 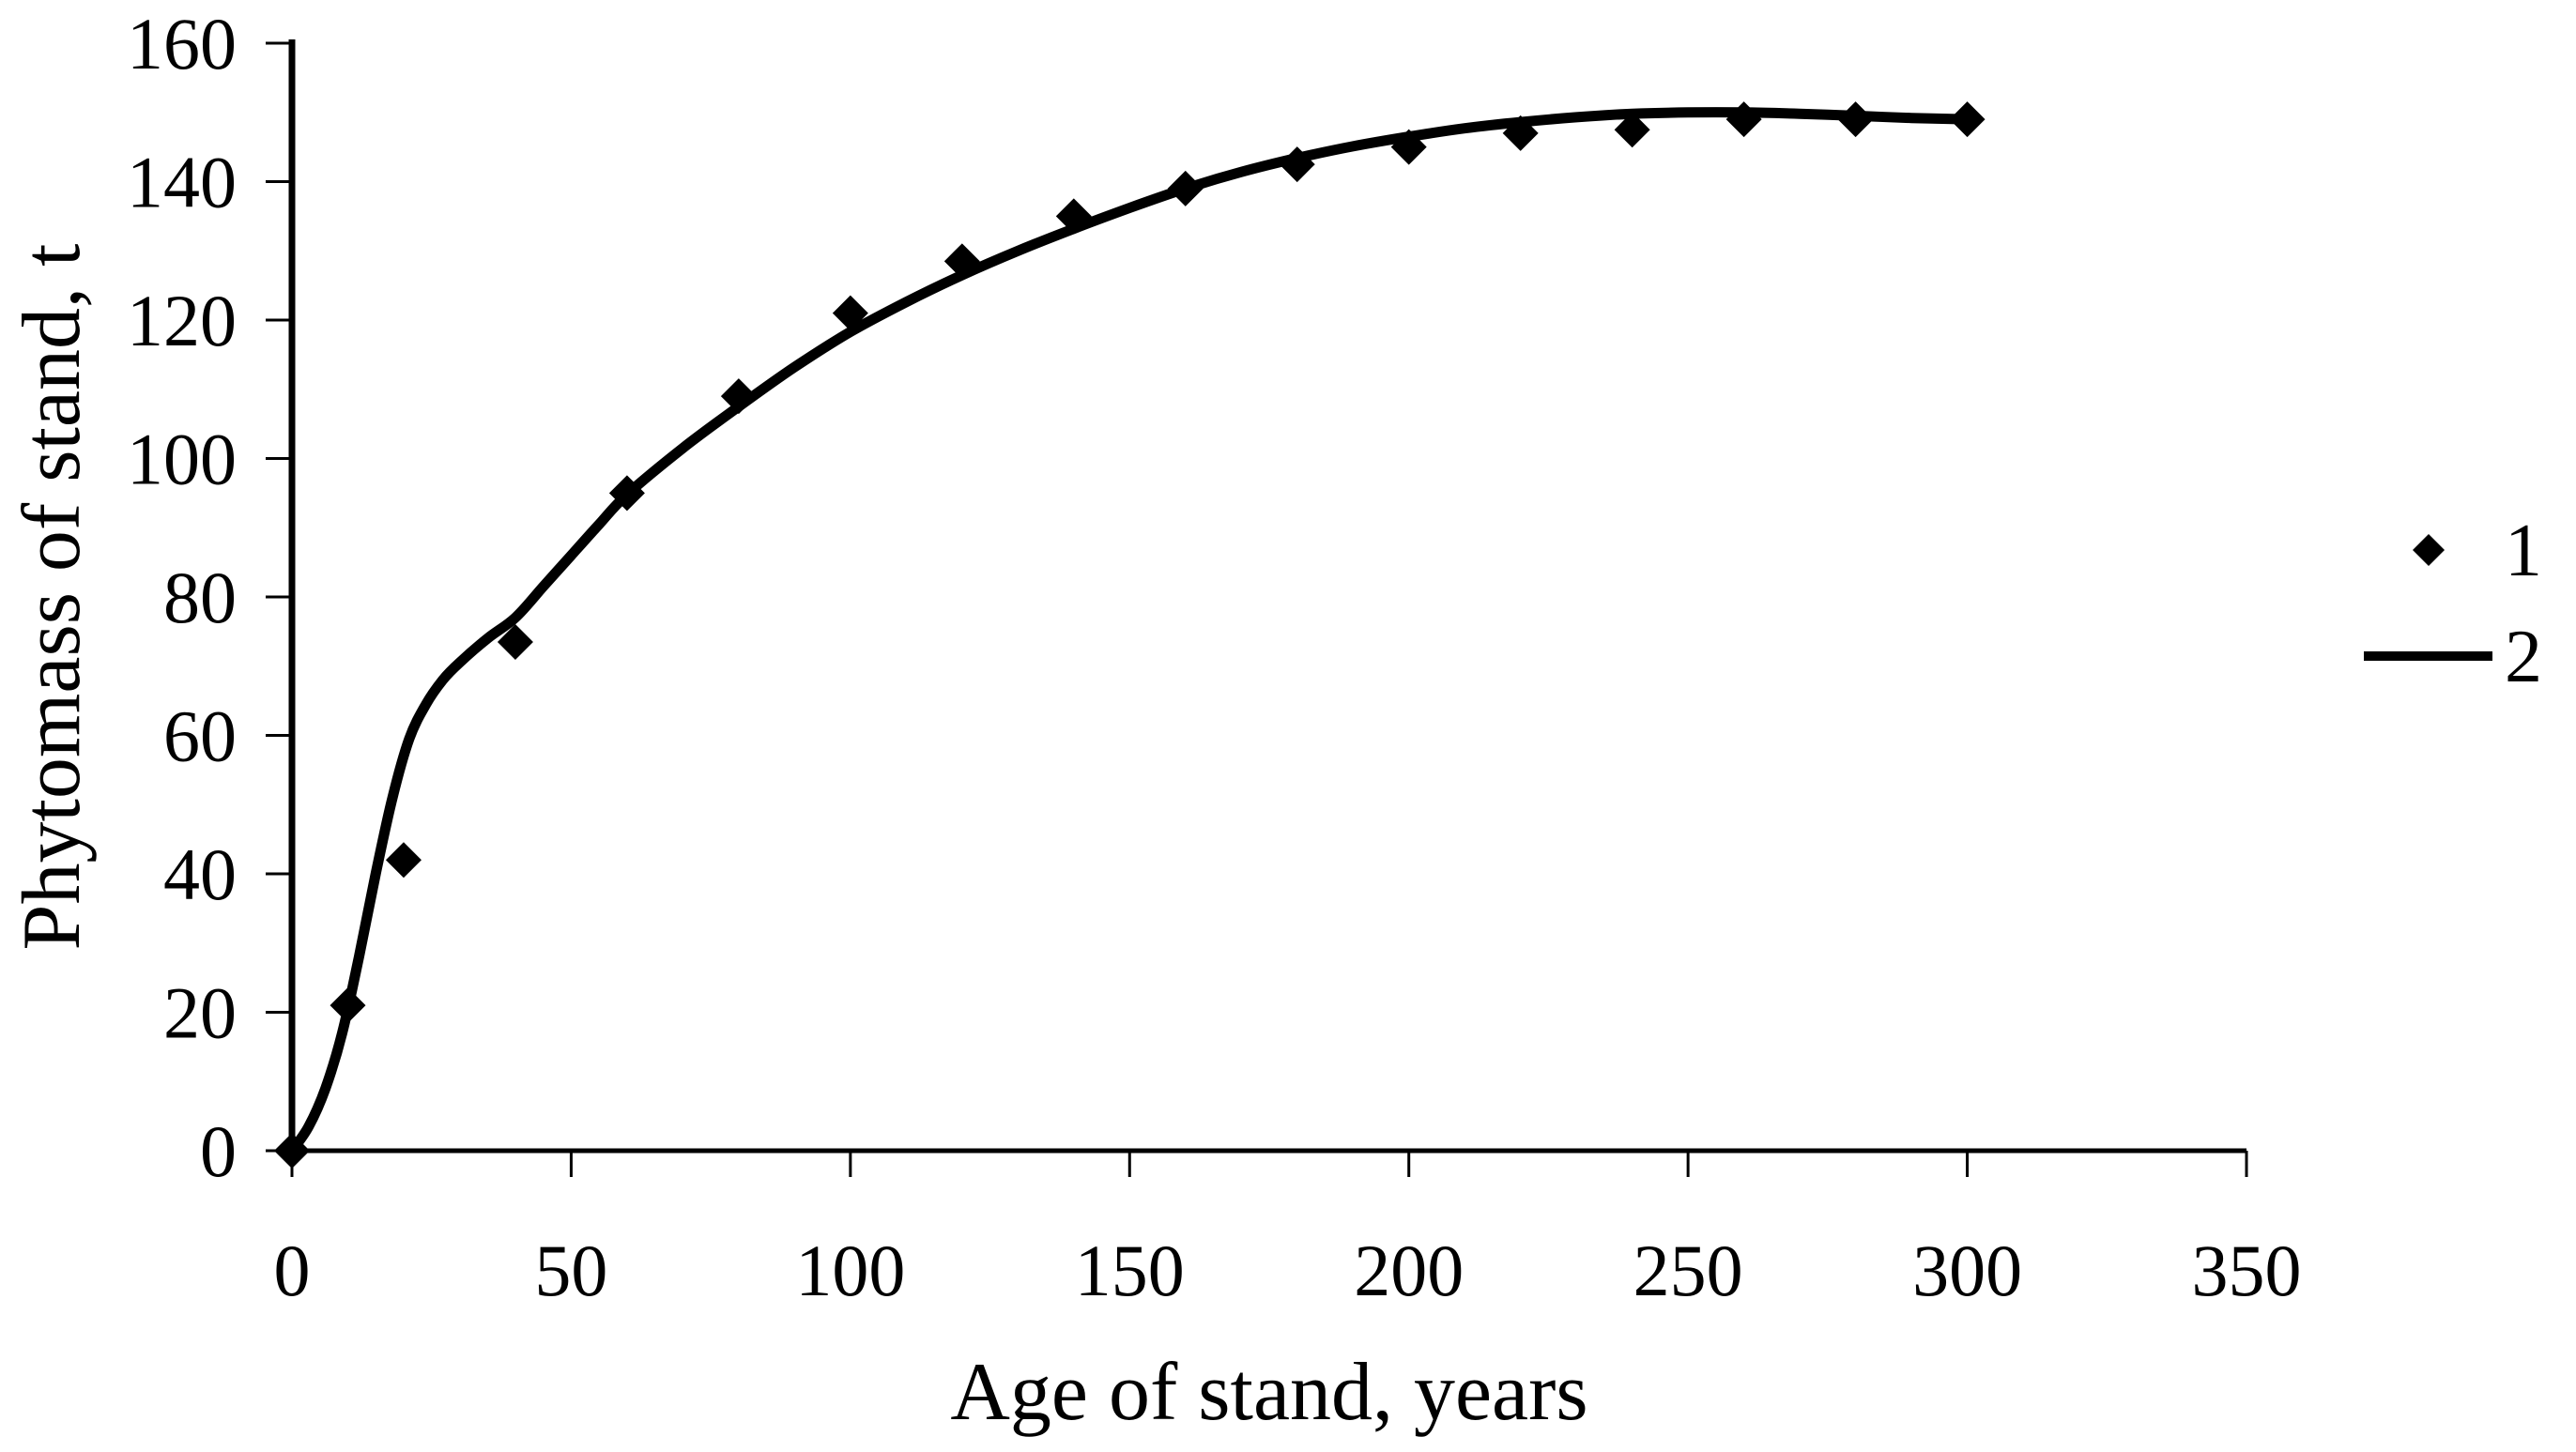 What do you see at coordinates (53, 597) in the screenshot?
I see `y-axis-title: Phytomass of stand, t` at bounding box center [53, 597].